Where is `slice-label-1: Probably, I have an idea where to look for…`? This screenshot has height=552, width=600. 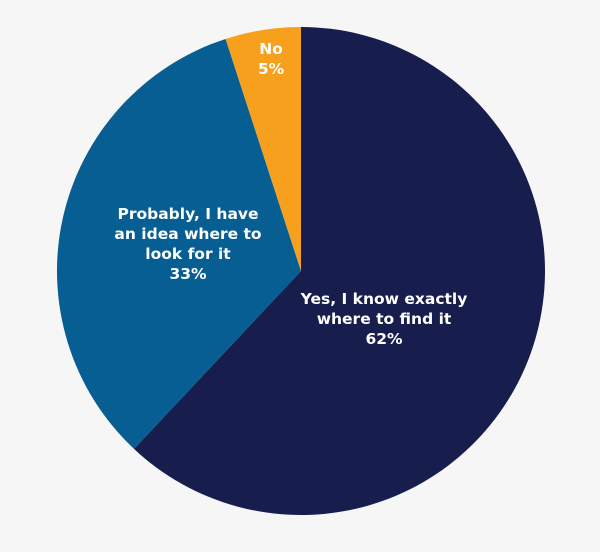 slice-label-1: Probably, I have an idea where to look for… is located at coordinates (187, 244).